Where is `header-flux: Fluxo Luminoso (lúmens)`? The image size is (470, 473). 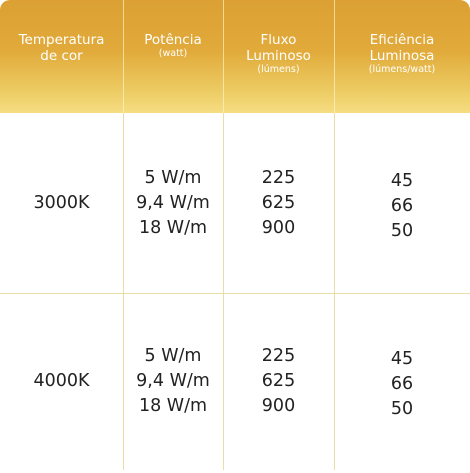 header-flux: Fluxo Luminoso (lúmens) is located at coordinates (278, 56).